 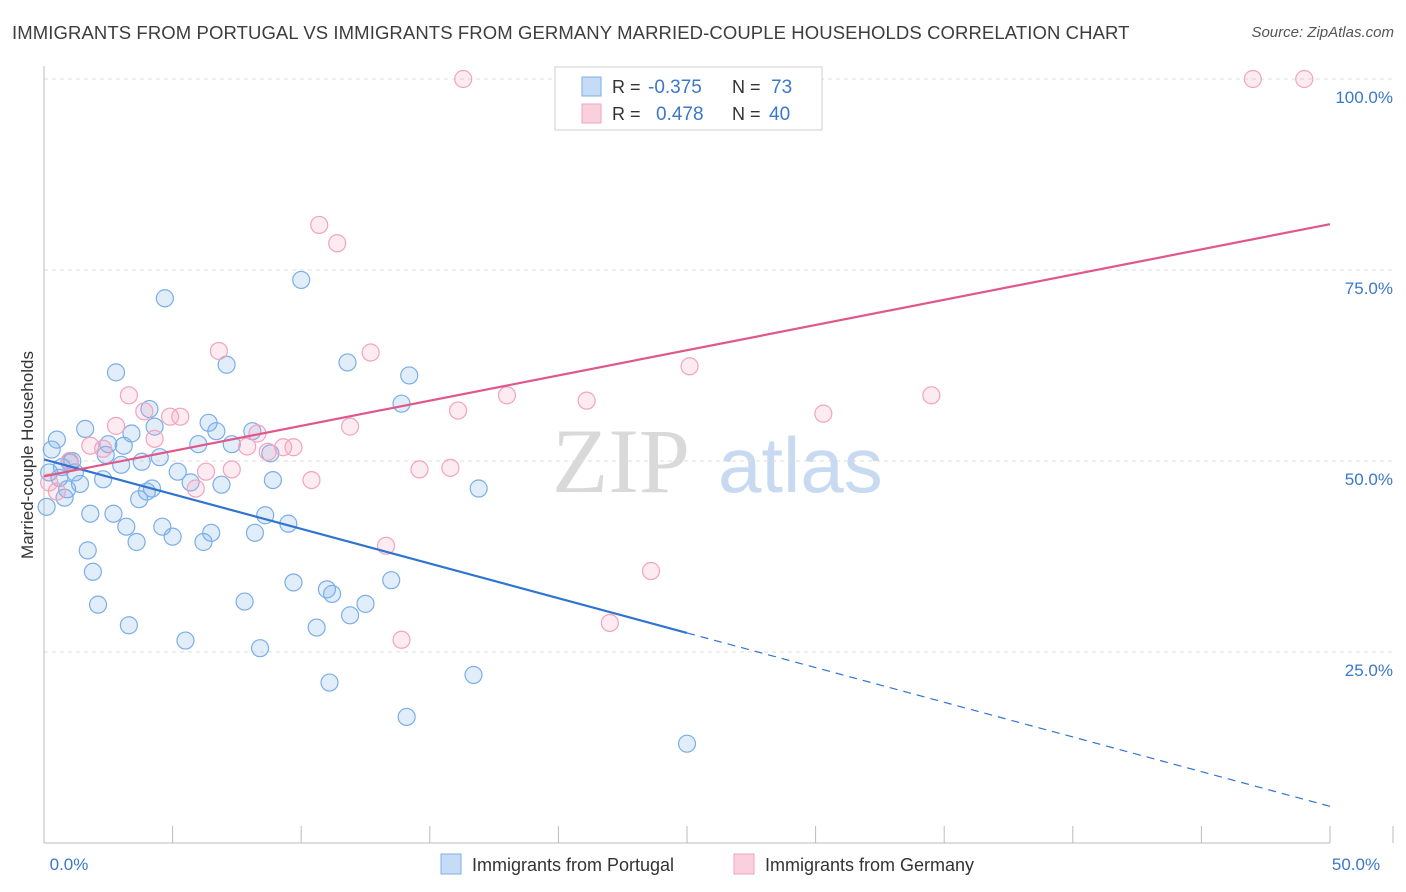 What do you see at coordinates (1369, 288) in the screenshot?
I see `y-tick-label-75: 75.0%` at bounding box center [1369, 288].